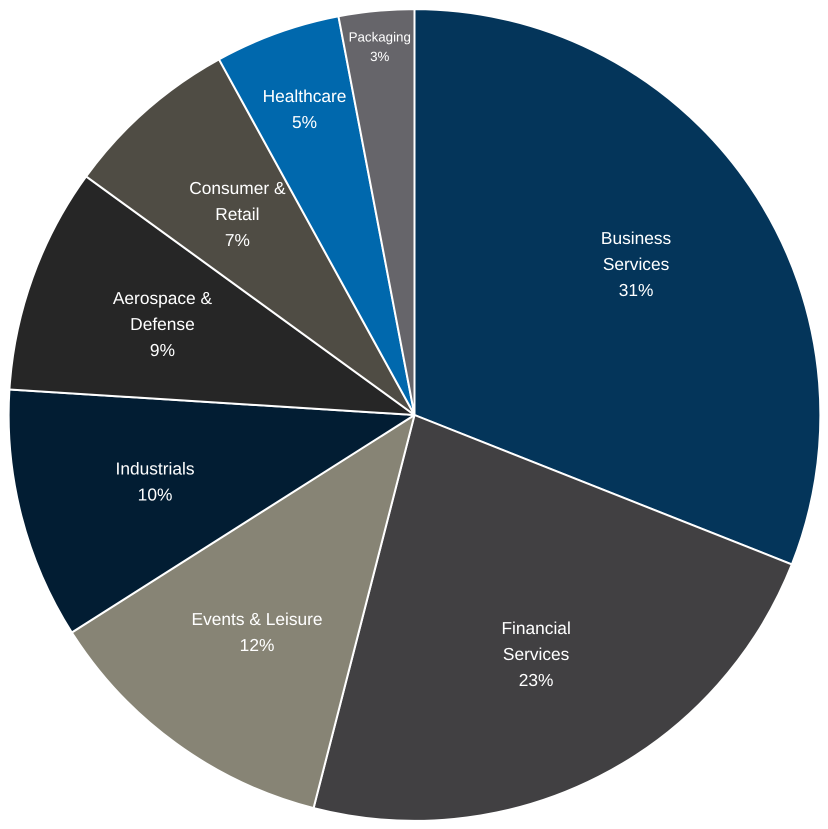 The image size is (828, 829). What do you see at coordinates (636, 251) in the screenshot?
I see `slice-label: Business Services` at bounding box center [636, 251].